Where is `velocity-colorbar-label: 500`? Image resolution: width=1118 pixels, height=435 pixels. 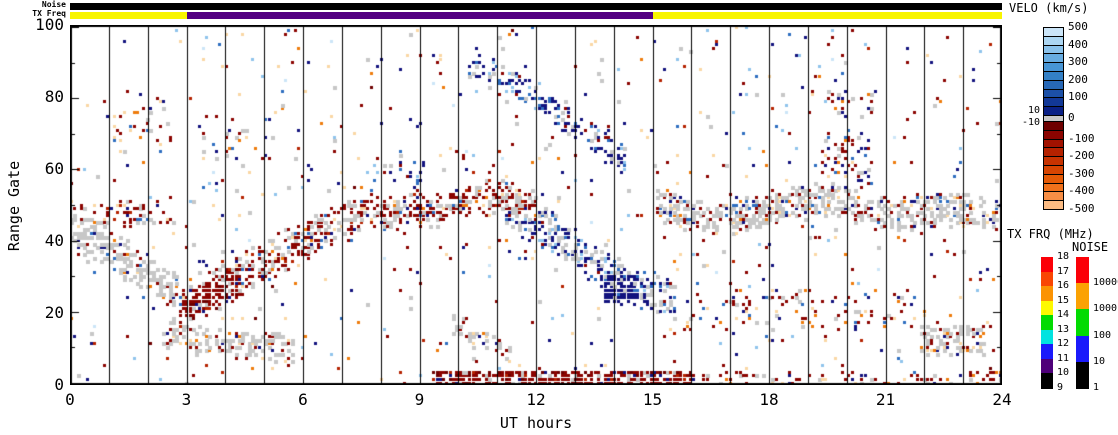
velocity-colorbar-label: 500 is located at coordinates (1078, 26).